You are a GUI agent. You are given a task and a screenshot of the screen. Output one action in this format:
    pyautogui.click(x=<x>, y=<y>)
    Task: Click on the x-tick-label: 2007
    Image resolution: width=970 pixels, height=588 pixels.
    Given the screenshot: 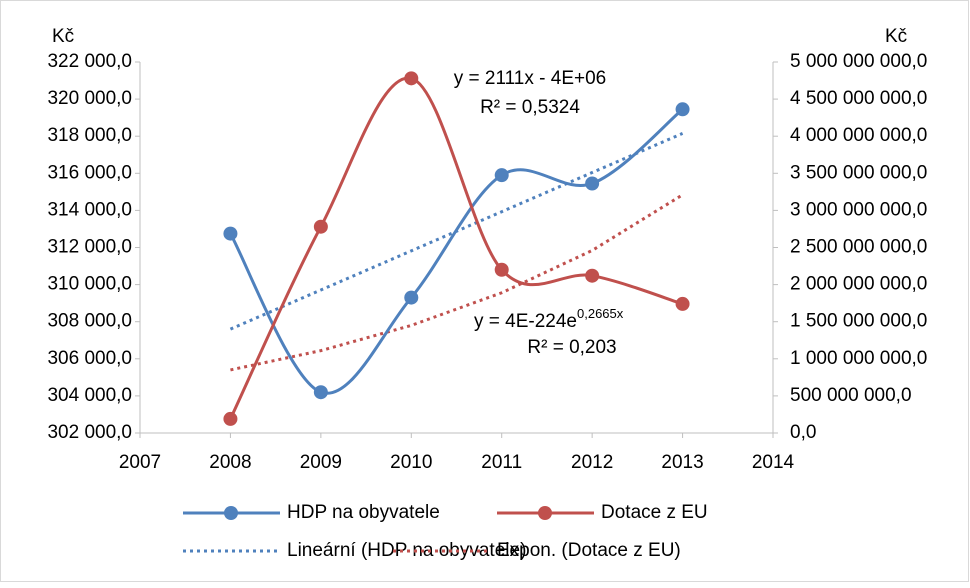 What is the action you would take?
    pyautogui.click(x=140, y=462)
    